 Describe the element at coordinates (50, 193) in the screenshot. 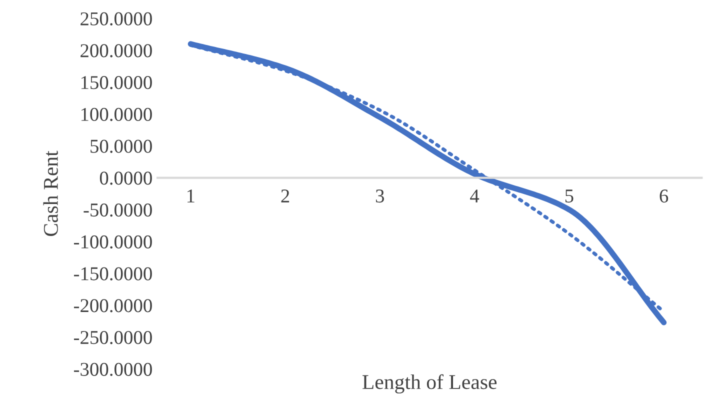

I see `y-axis-title: Cash Rent` at that location.